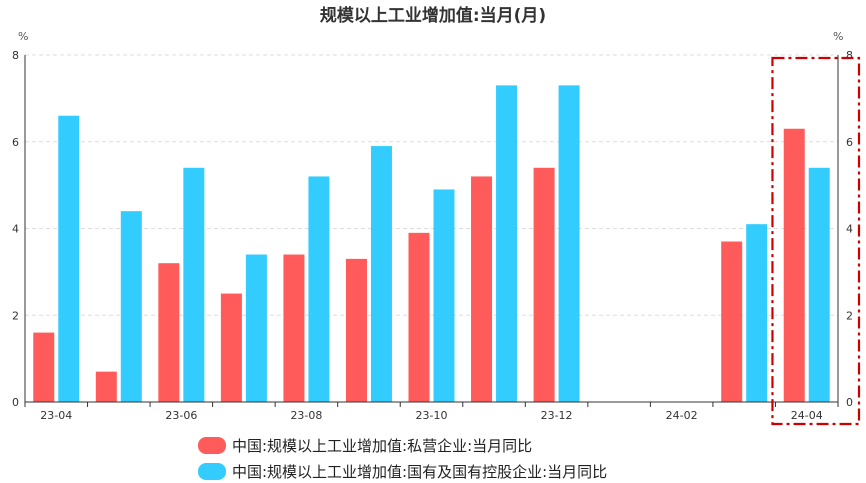 The width and height of the screenshot is (866, 483). What do you see at coordinates (849, 229) in the screenshot?
I see `y-tick-label-right: 4` at bounding box center [849, 229].